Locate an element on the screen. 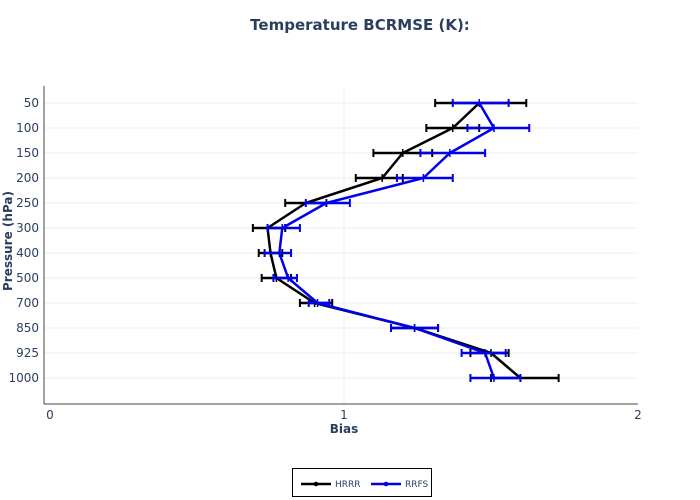 The height and width of the screenshot is (500, 700). y-tick-label: 200 is located at coordinates (27, 178).